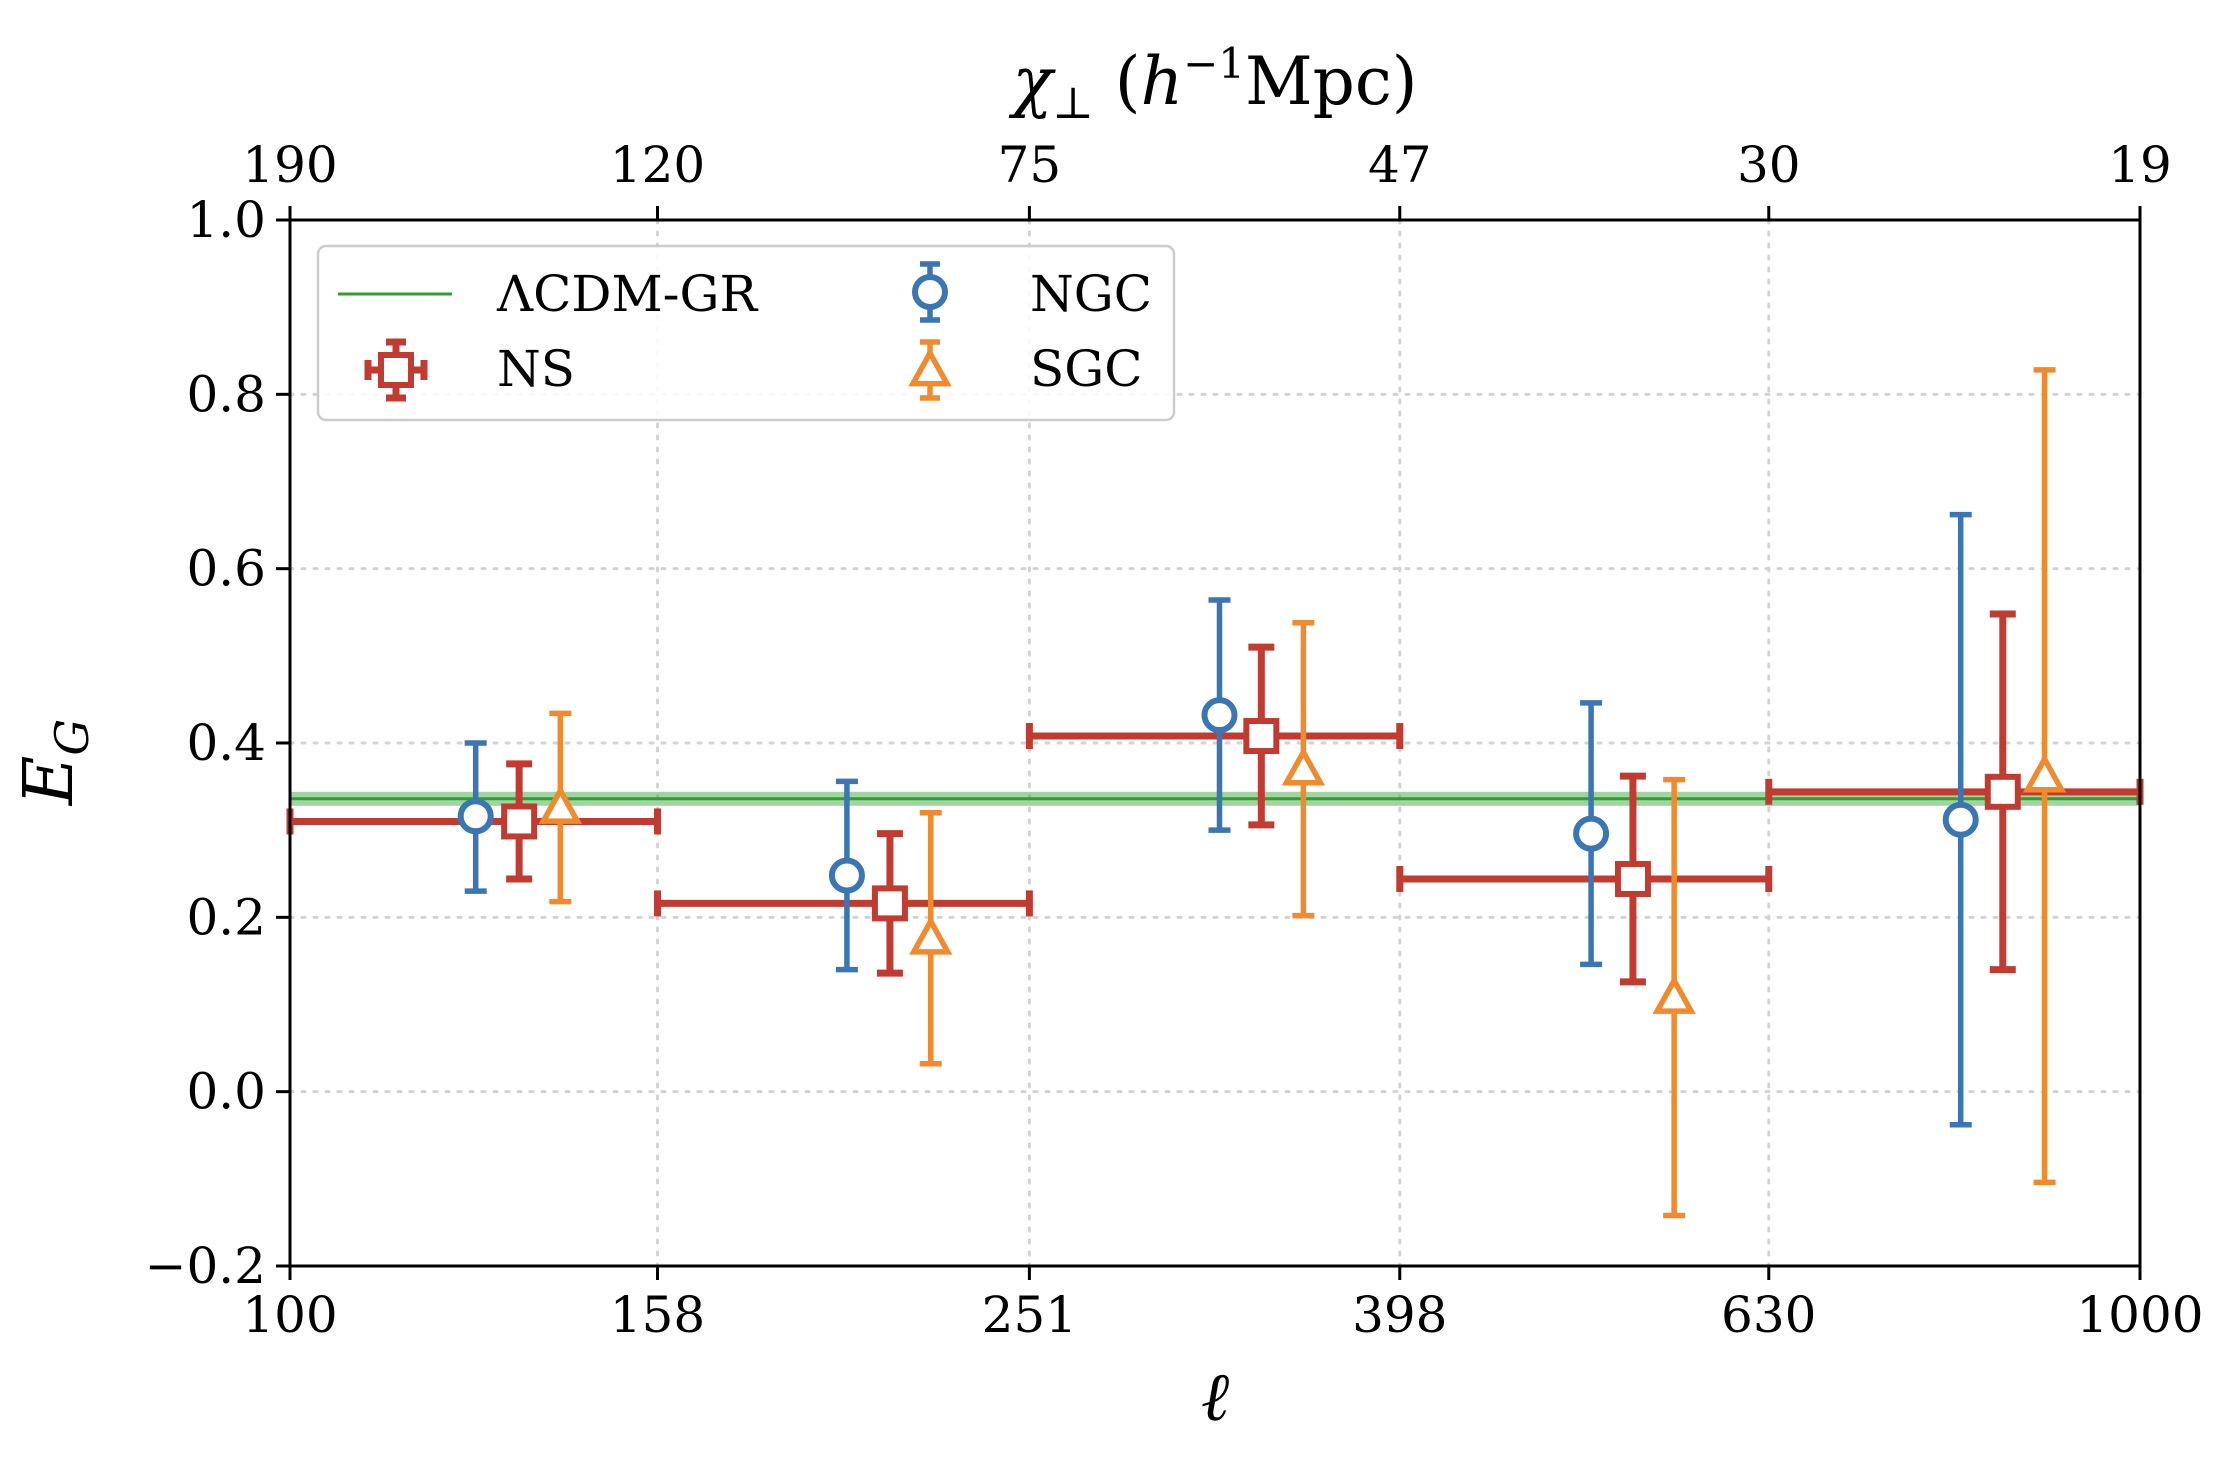 Image resolution: width=2215 pixels, height=1478 pixels. Describe the element at coordinates (226, 1092) in the screenshot. I see `y-tick-label: 0.0` at that location.